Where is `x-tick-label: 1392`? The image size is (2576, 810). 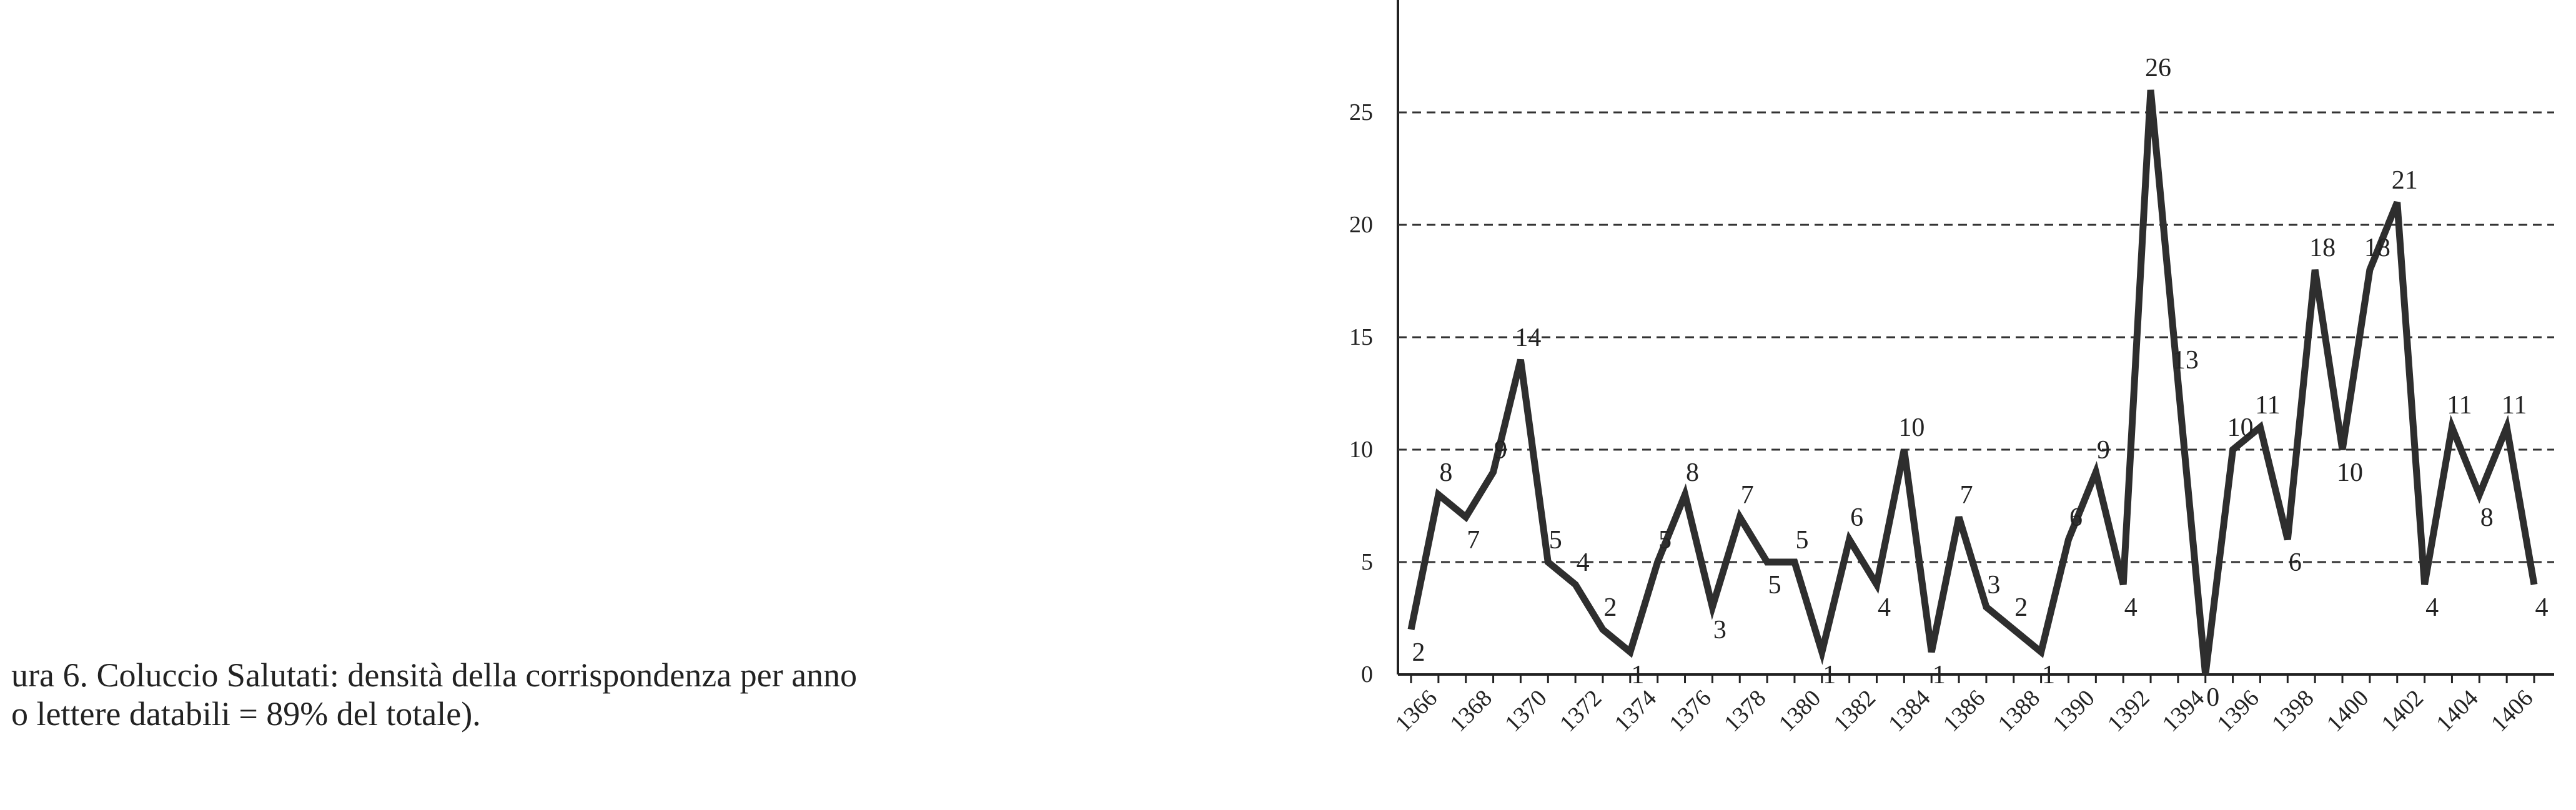
x-tick-label: 1392 is located at coordinates (2128, 711).